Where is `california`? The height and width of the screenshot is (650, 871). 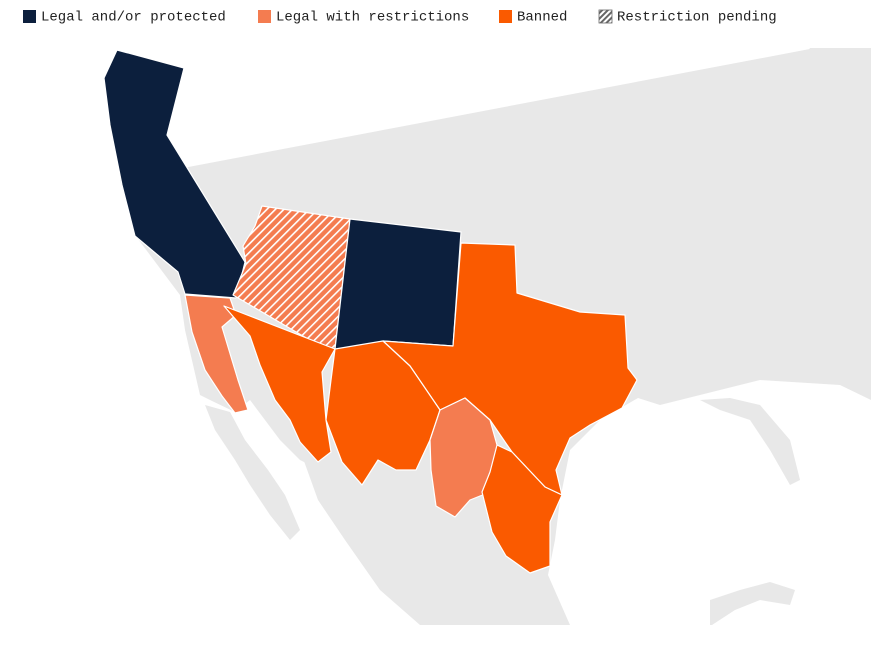 california is located at coordinates (174, 174).